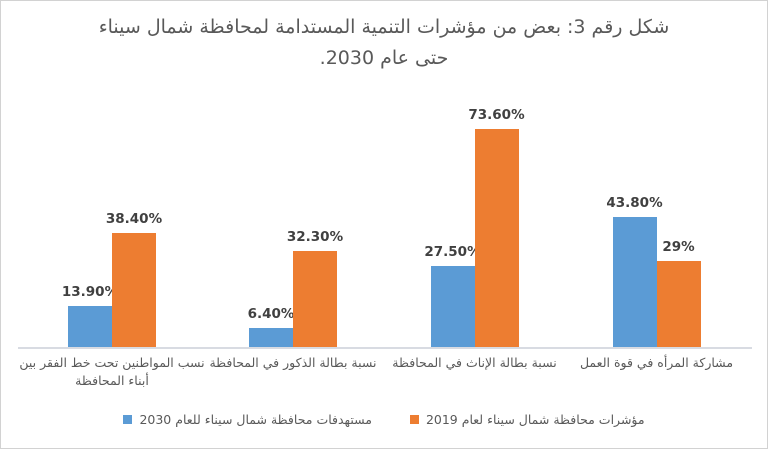 The image size is (768, 449). Describe the element at coordinates (90, 292) in the screenshot. I see `data-label: 13.90%` at that location.